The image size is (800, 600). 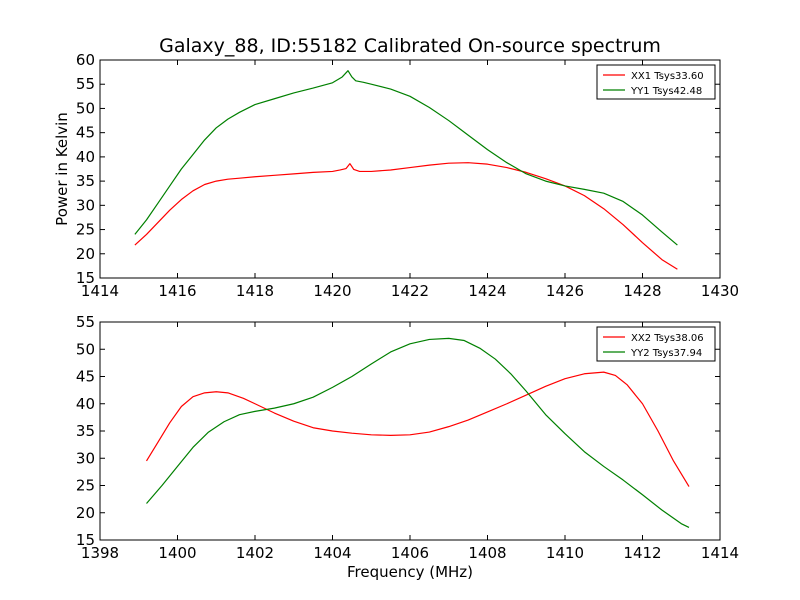 I want to click on x-tick-label: 1412, so click(x=642, y=553).